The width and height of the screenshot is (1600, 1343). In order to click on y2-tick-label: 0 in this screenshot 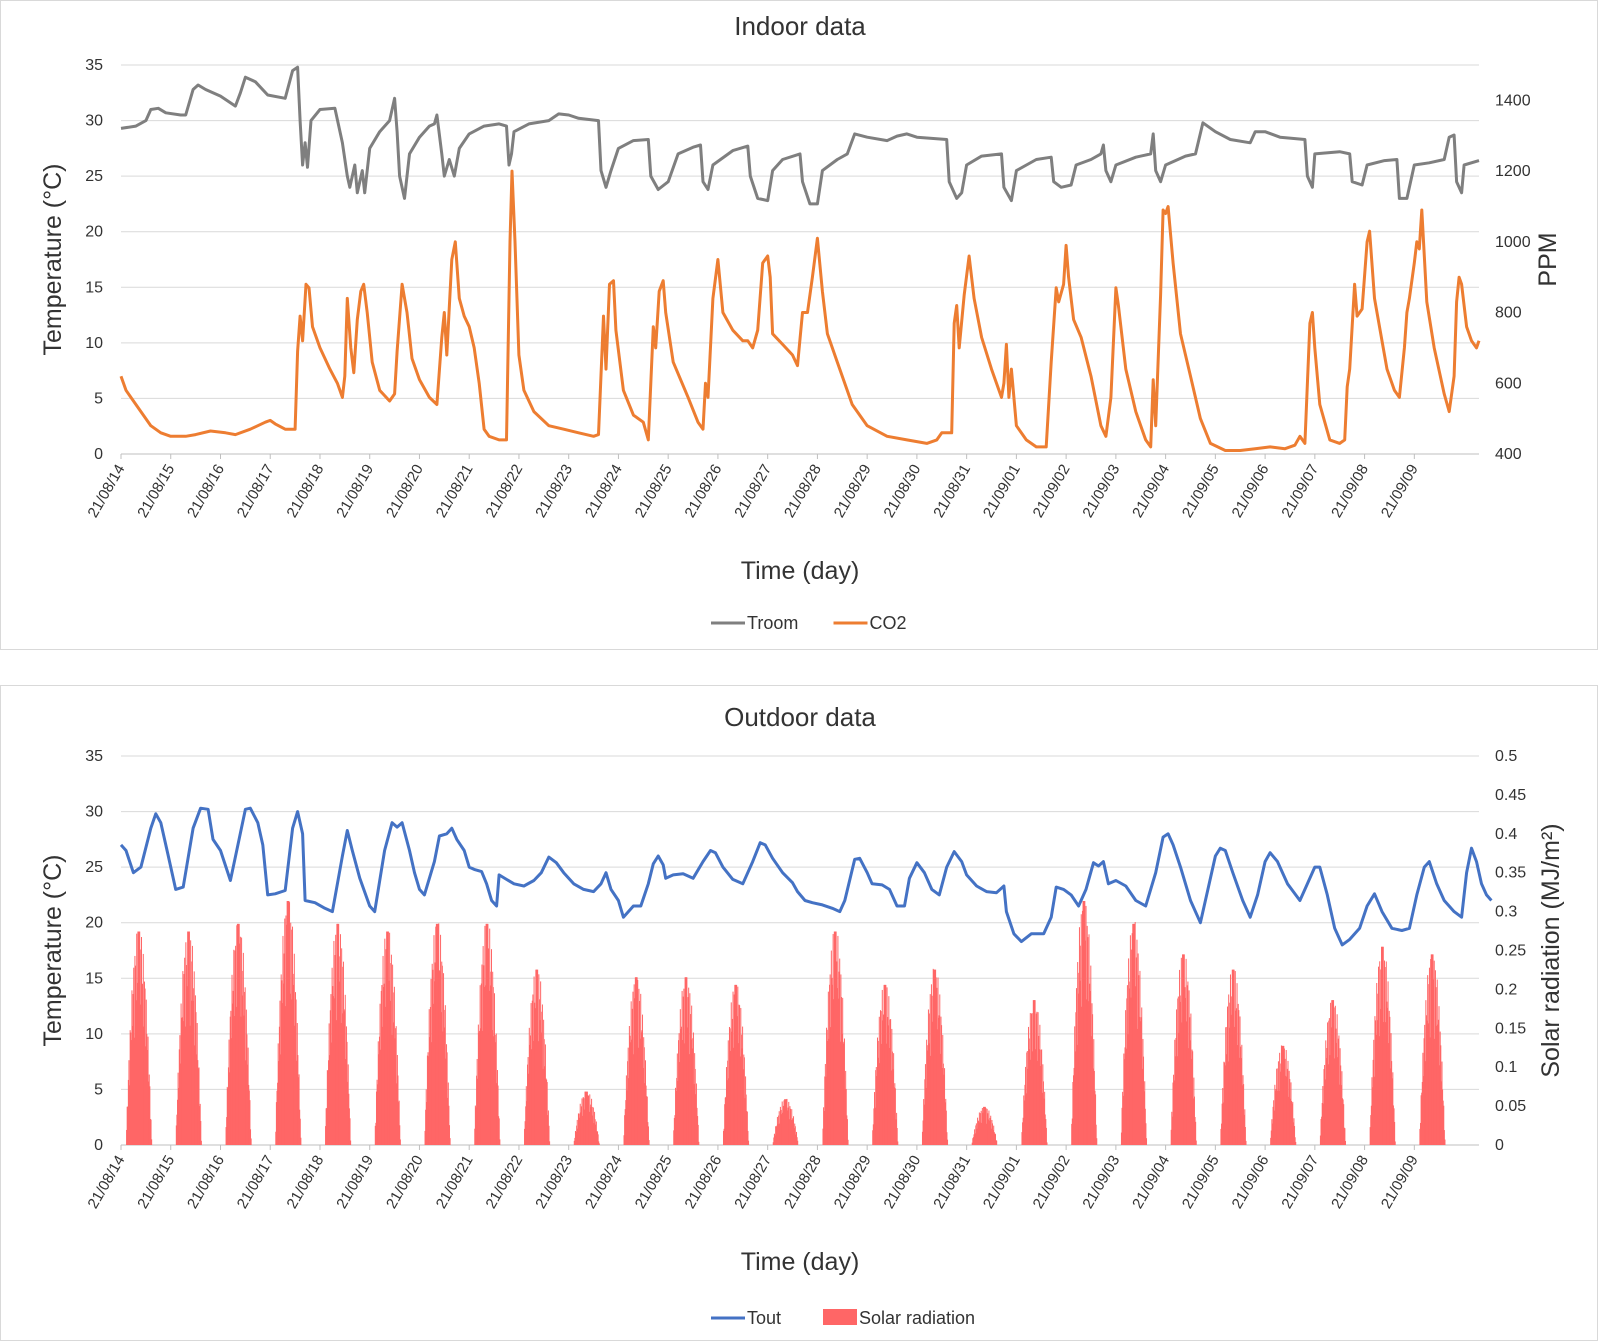, I will do `click(1499, 1145)`.